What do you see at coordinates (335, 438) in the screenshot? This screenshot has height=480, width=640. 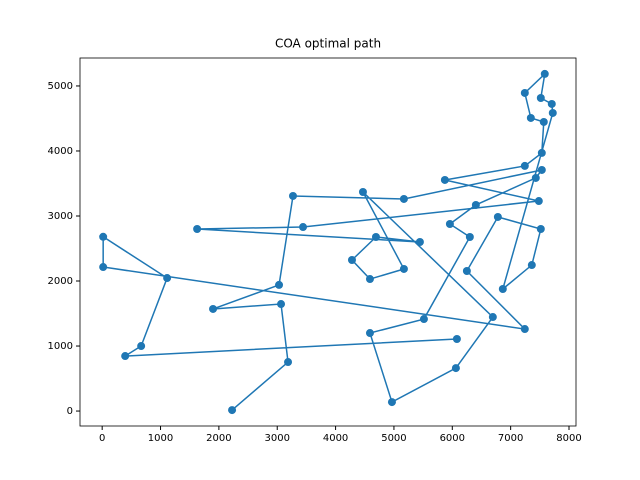 I see `x-tick-label: 4000` at bounding box center [335, 438].